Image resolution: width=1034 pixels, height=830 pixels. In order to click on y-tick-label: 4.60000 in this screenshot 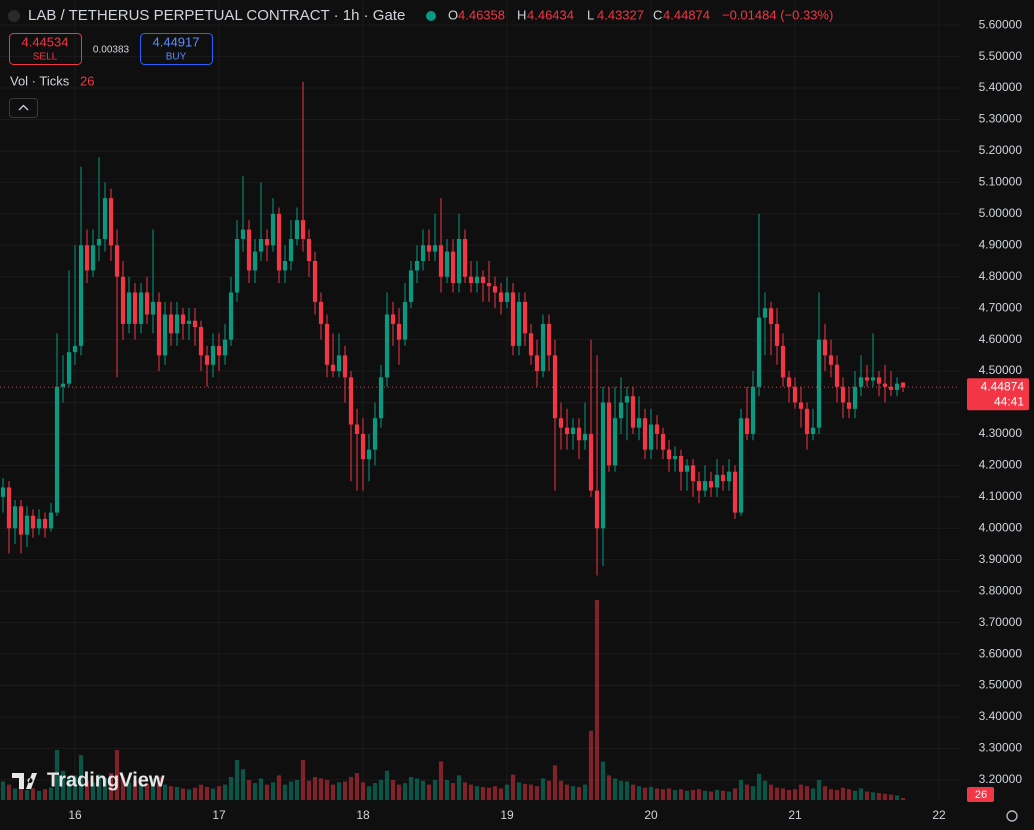, I will do `click(1001, 339)`.